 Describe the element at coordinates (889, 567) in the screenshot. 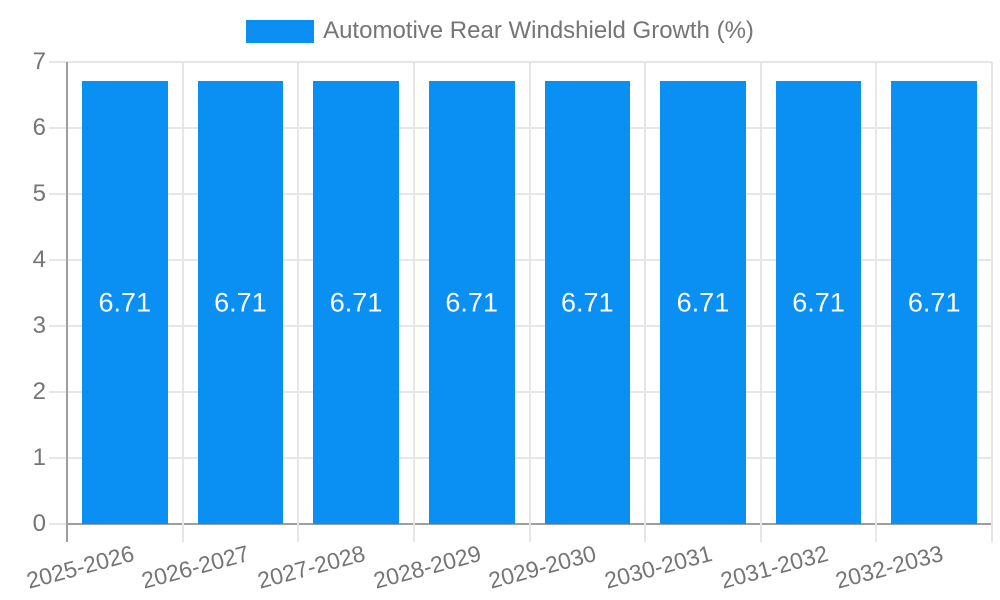

I see `x-axis-label: 2032-2033` at that location.